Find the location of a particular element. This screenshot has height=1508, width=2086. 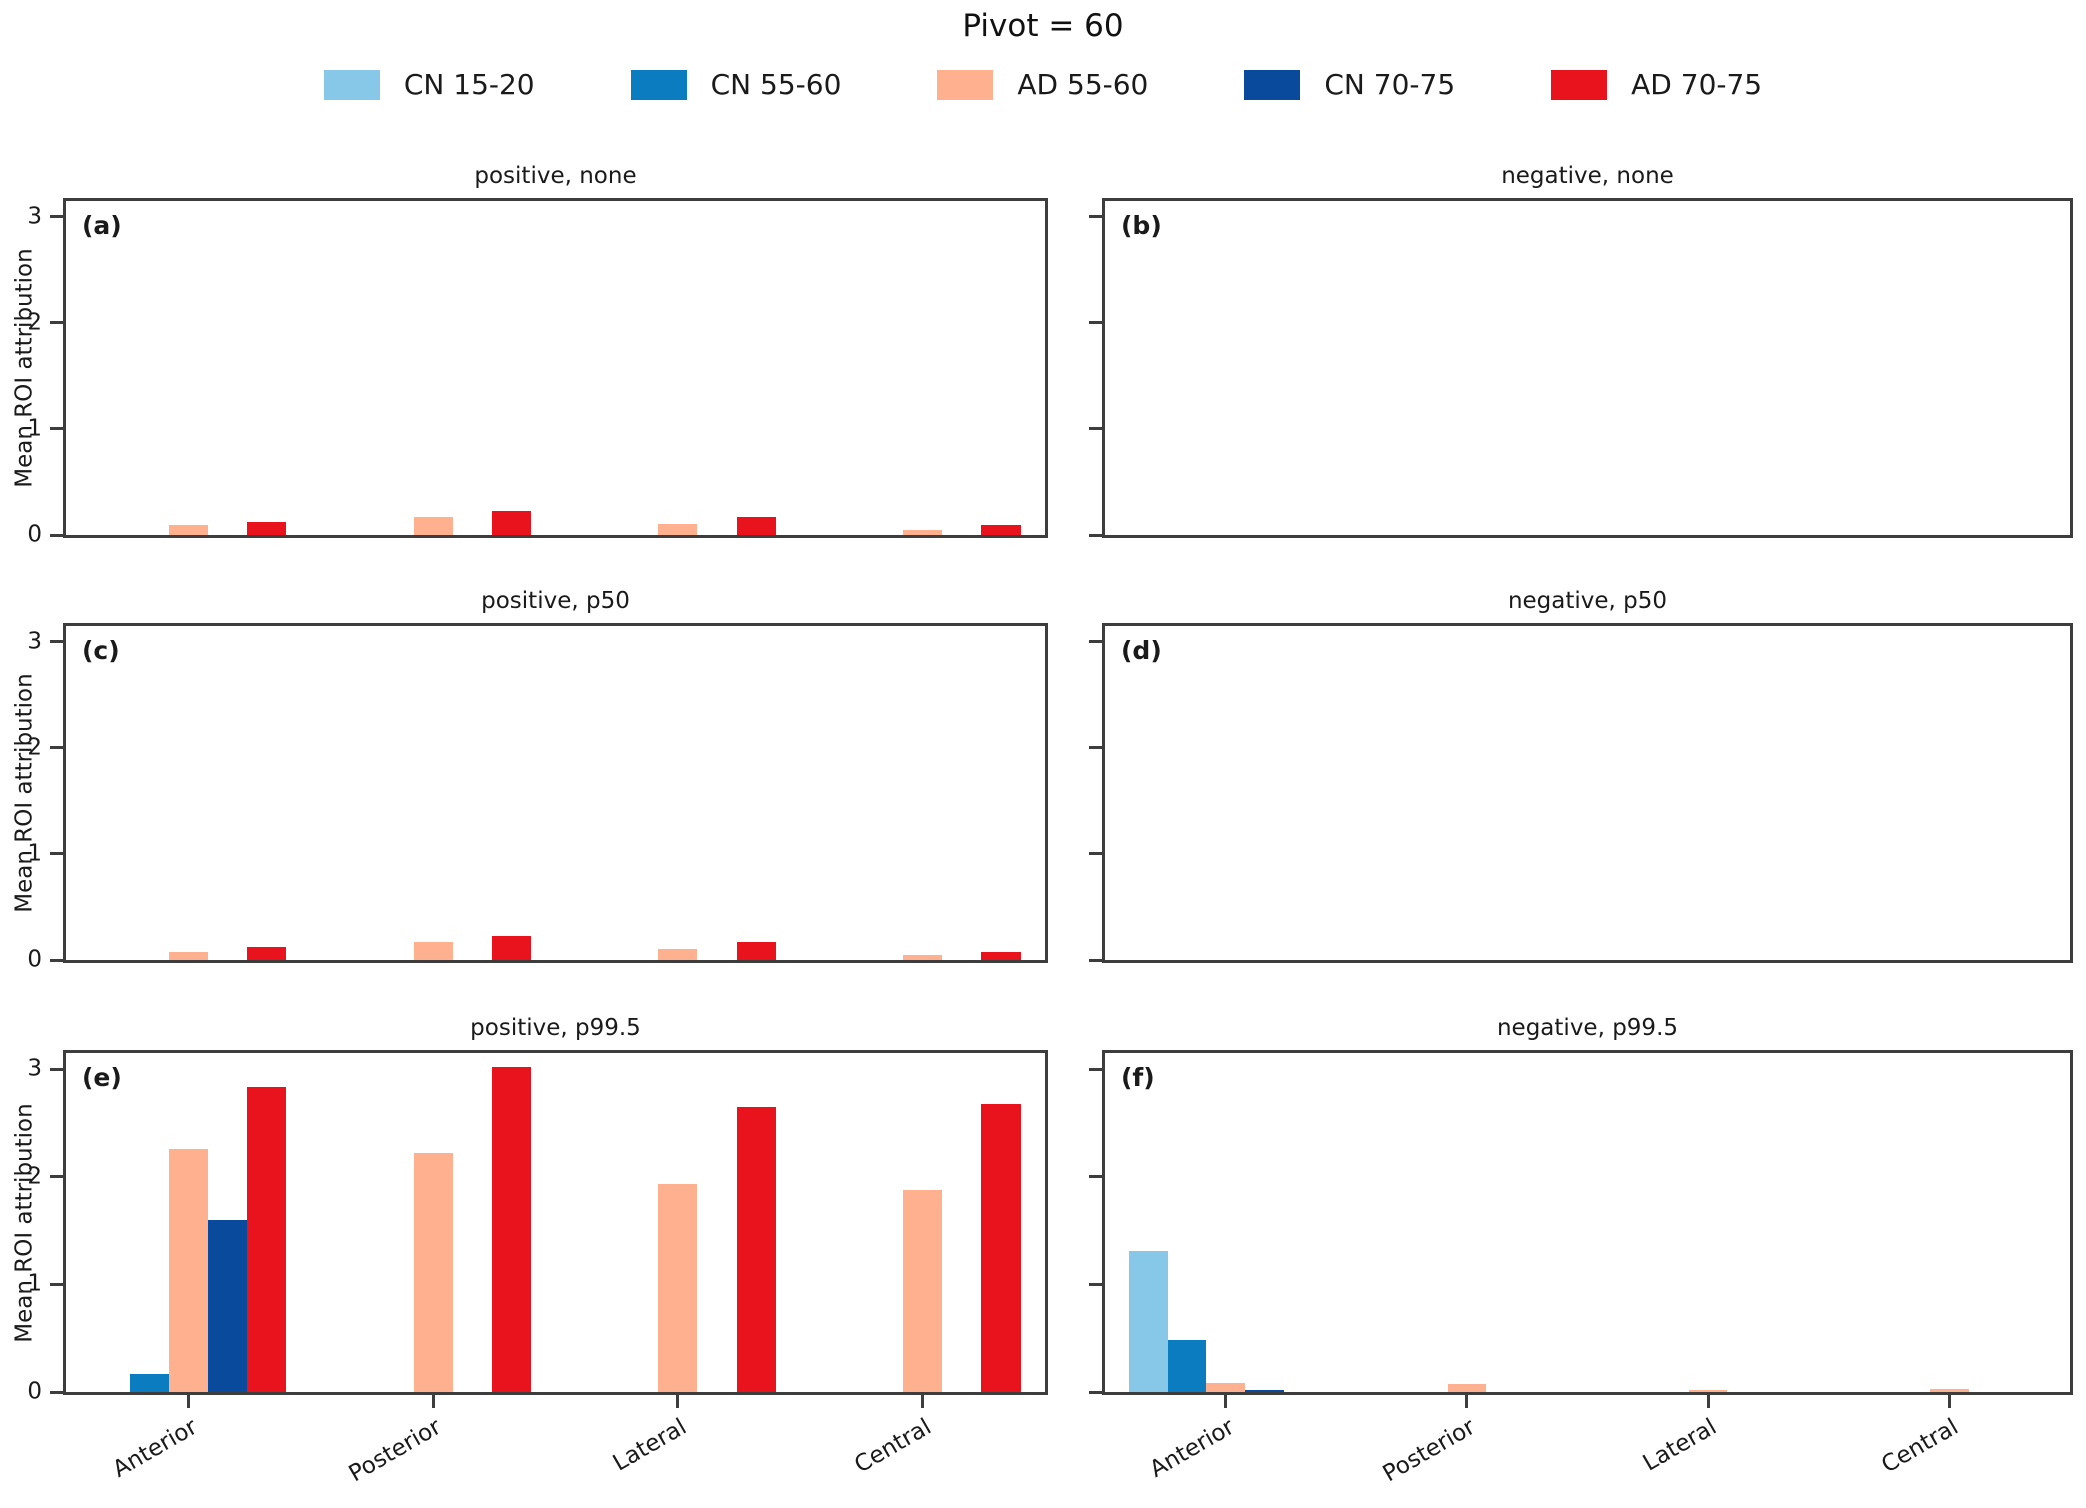

legend-label: AD 55-60 is located at coordinates (1083, 84).